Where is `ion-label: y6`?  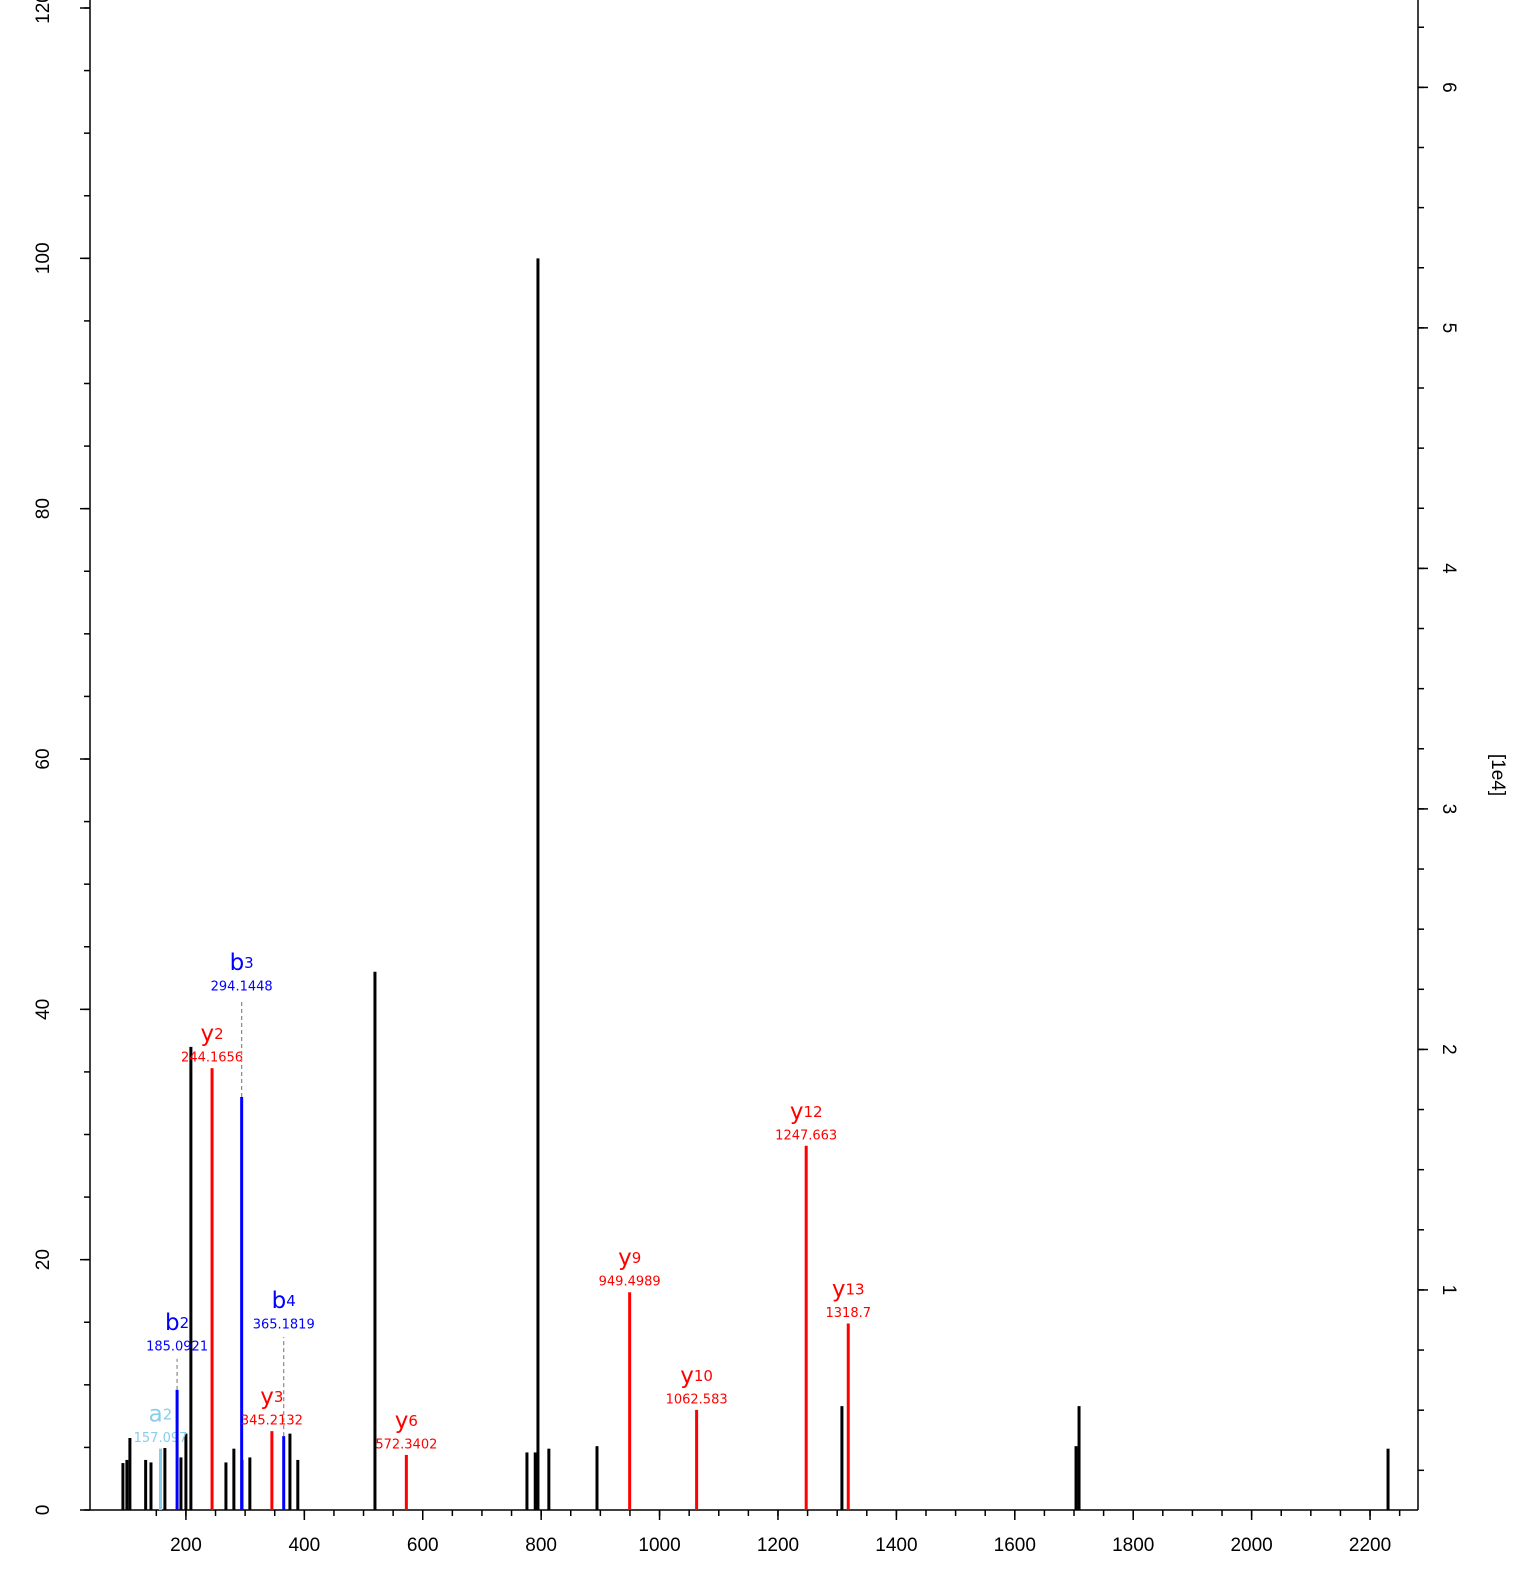 ion-label: y6 is located at coordinates (406, 1420).